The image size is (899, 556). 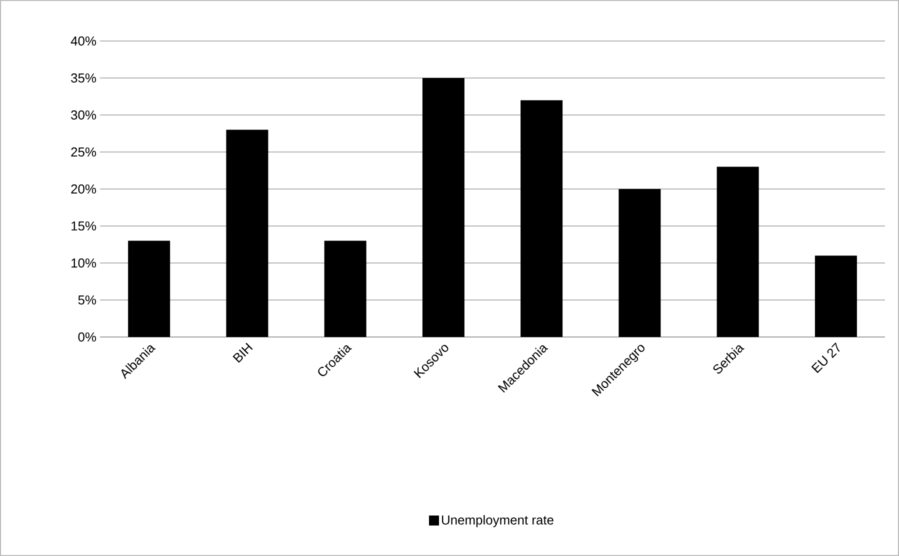 What do you see at coordinates (242, 352) in the screenshot?
I see `x-tick-label: BIH` at bounding box center [242, 352].